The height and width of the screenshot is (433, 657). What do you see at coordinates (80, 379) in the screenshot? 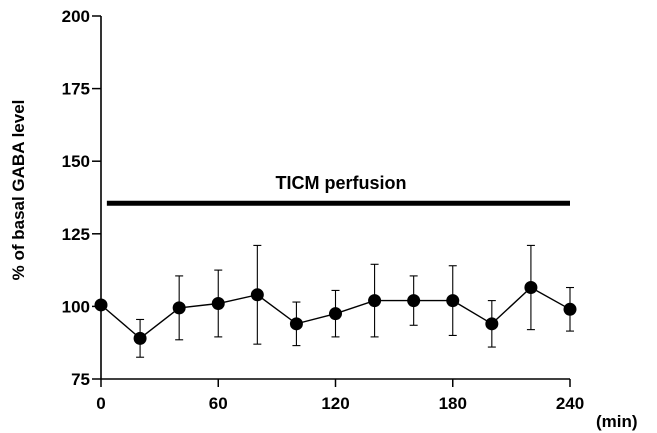
I see `y-tick-label: 75` at bounding box center [80, 379].